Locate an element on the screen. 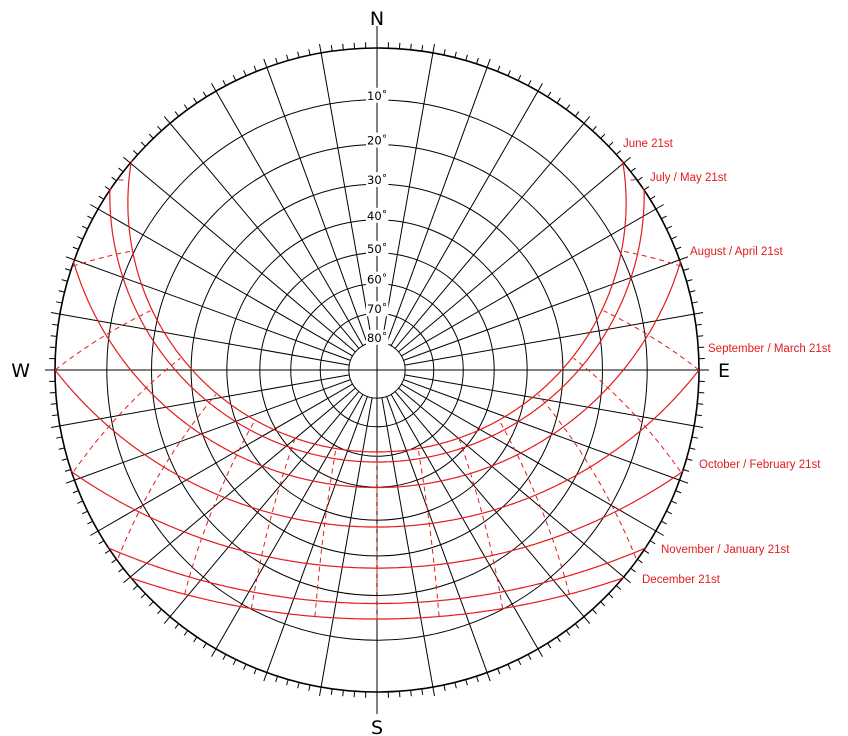  date-label-september-march: September / March 21st is located at coordinates (770, 349).